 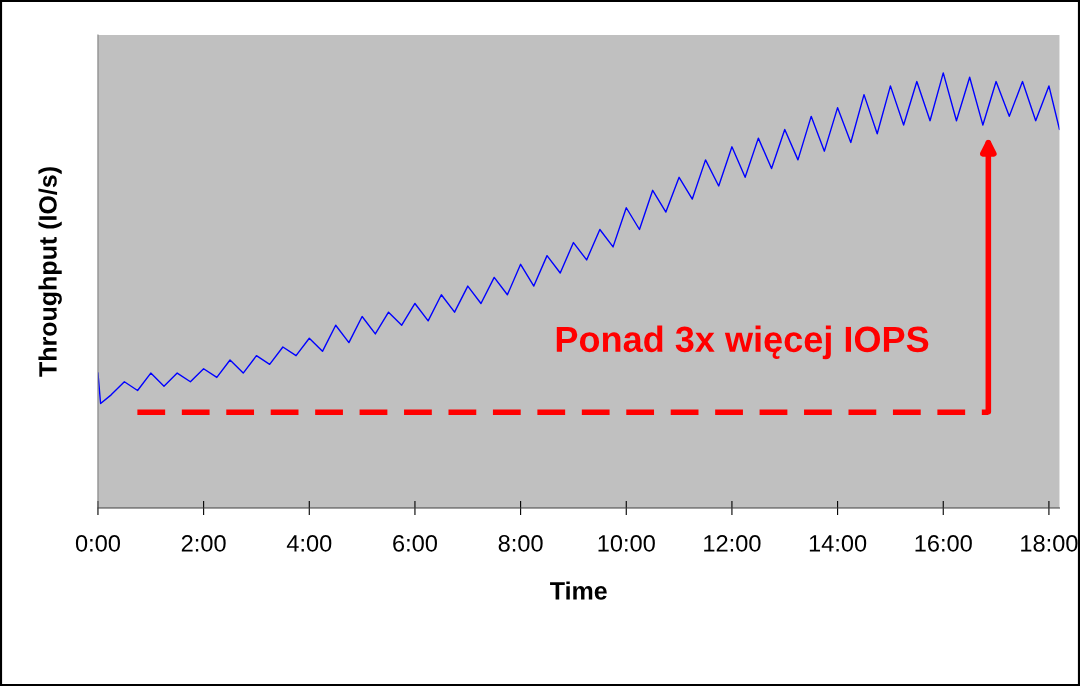 I want to click on annotation: Ponad 3x więcej IOPS, so click(x=742, y=342).